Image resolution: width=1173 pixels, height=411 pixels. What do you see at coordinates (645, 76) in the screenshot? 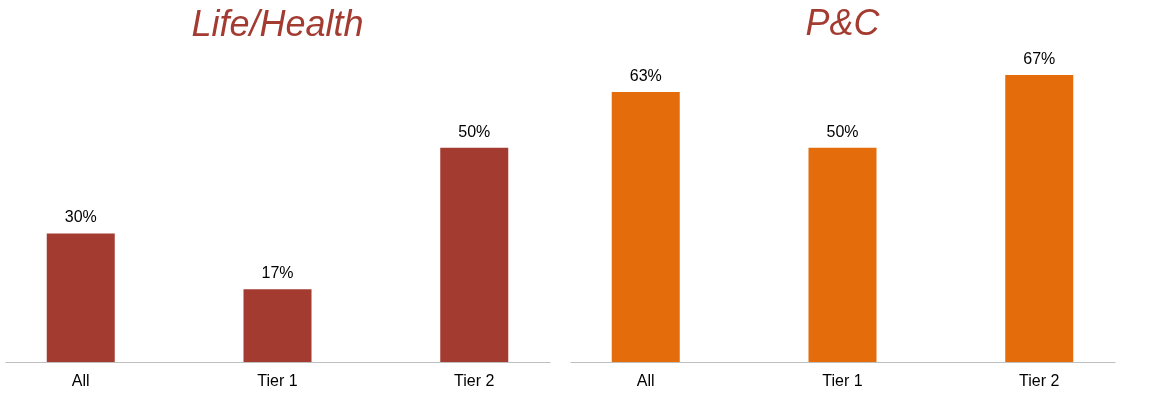
I see `data-label: 63%` at bounding box center [645, 76].